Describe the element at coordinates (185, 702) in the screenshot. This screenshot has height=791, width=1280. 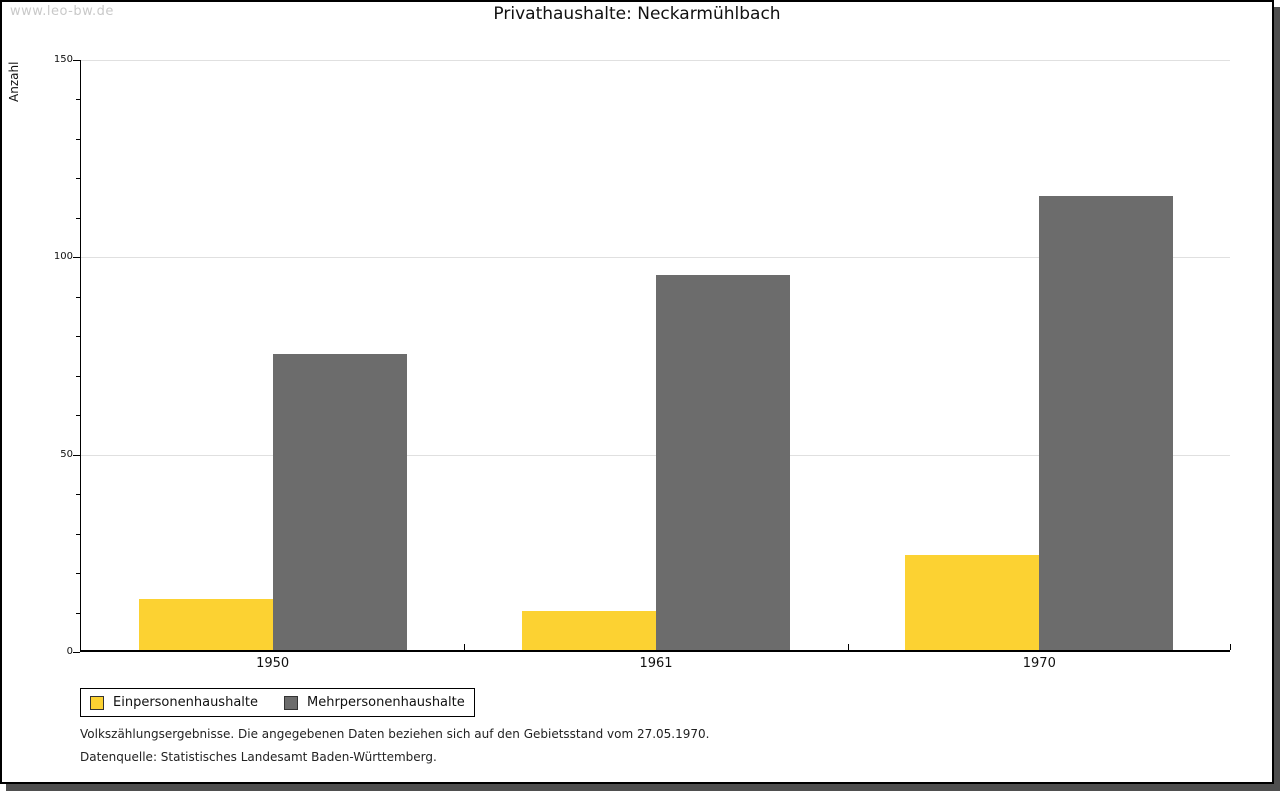
I see `legend-label: Einpersonenhaushalte` at that location.